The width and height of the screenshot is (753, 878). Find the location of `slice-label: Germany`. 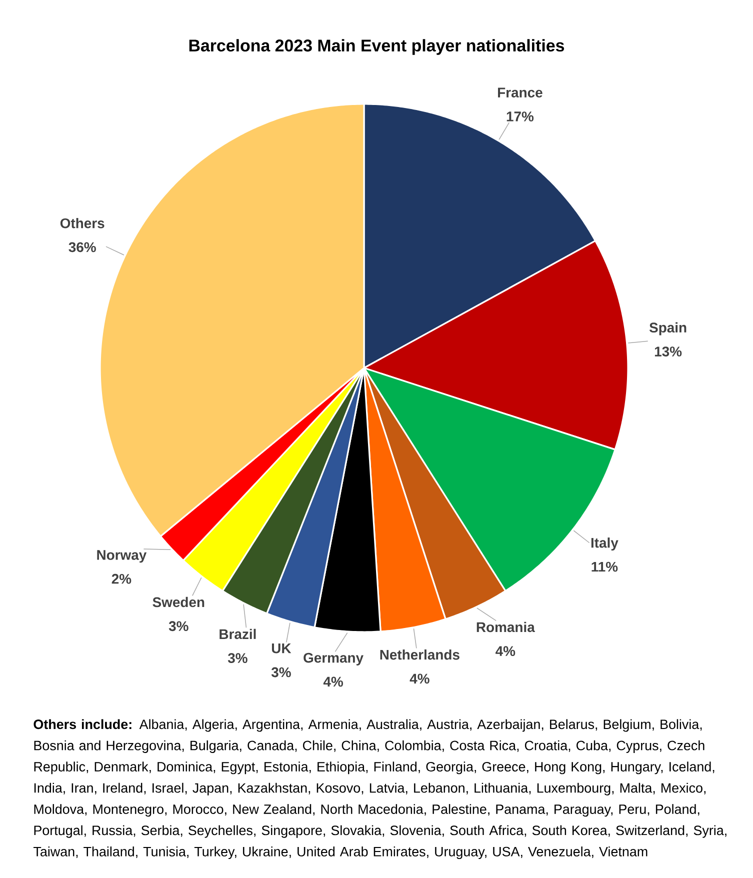

slice-label: Germany is located at coordinates (334, 659).